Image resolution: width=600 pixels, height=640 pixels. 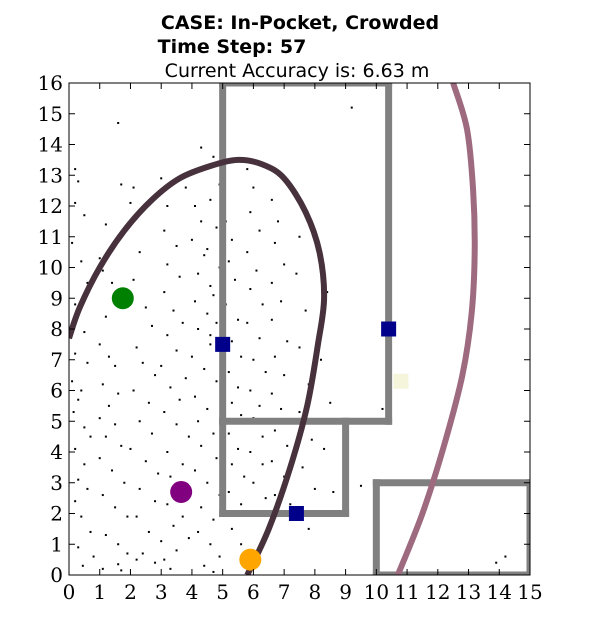 What do you see at coordinates (376, 592) in the screenshot?
I see `x-tick-label: 10` at bounding box center [376, 592].